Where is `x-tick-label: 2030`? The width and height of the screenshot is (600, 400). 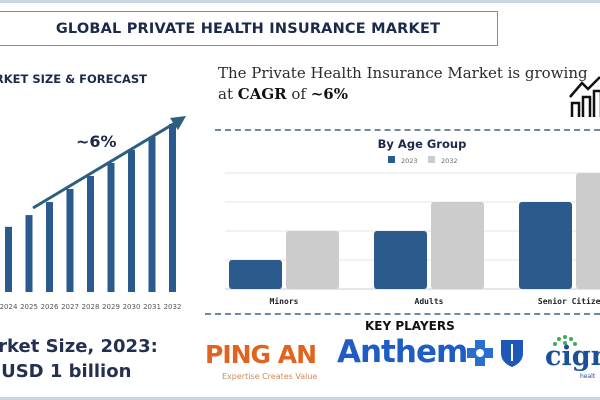 x-tick-label: 2030 is located at coordinates (132, 307).